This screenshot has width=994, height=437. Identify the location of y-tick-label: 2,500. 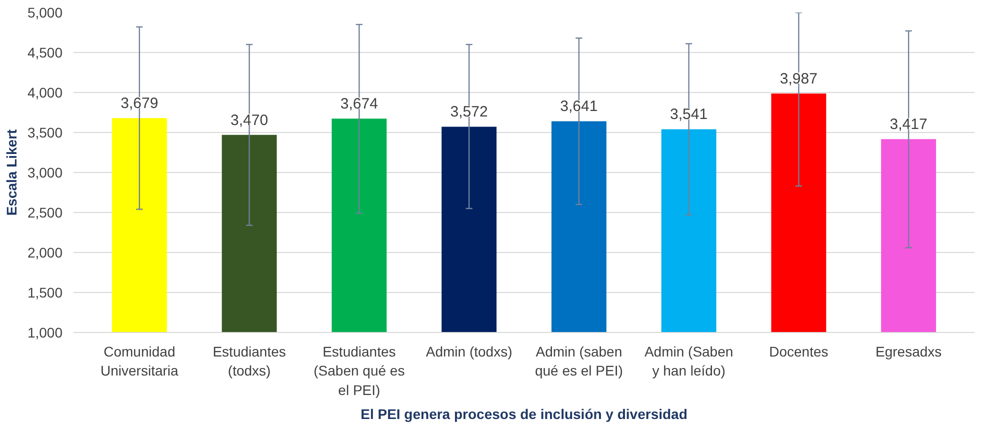
(45, 212).